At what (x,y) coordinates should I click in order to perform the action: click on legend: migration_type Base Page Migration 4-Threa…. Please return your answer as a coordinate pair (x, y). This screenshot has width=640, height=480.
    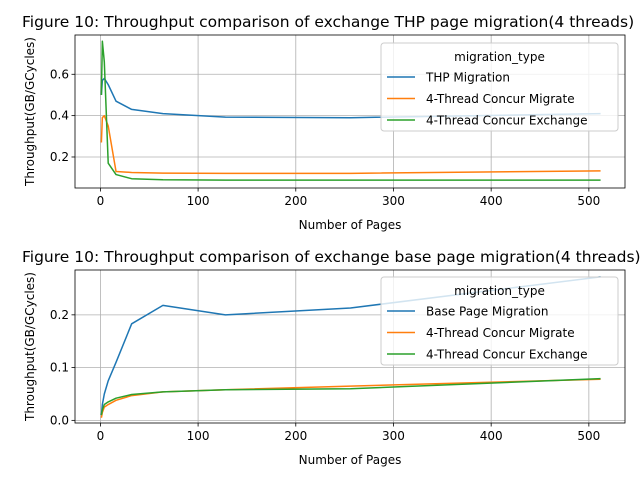
    Looking at the image, I should click on (499, 321).